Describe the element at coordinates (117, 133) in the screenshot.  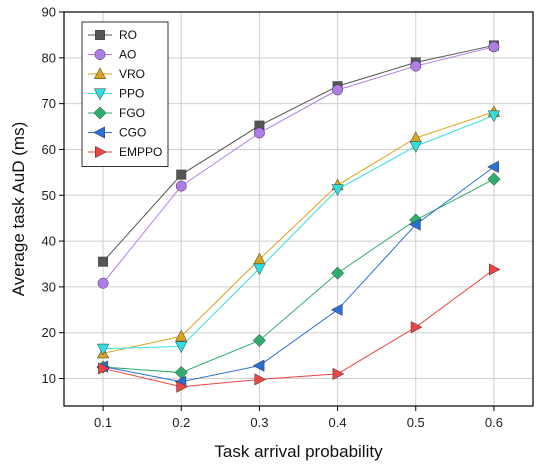
I see `legend-item-cgo: CGO` at that location.